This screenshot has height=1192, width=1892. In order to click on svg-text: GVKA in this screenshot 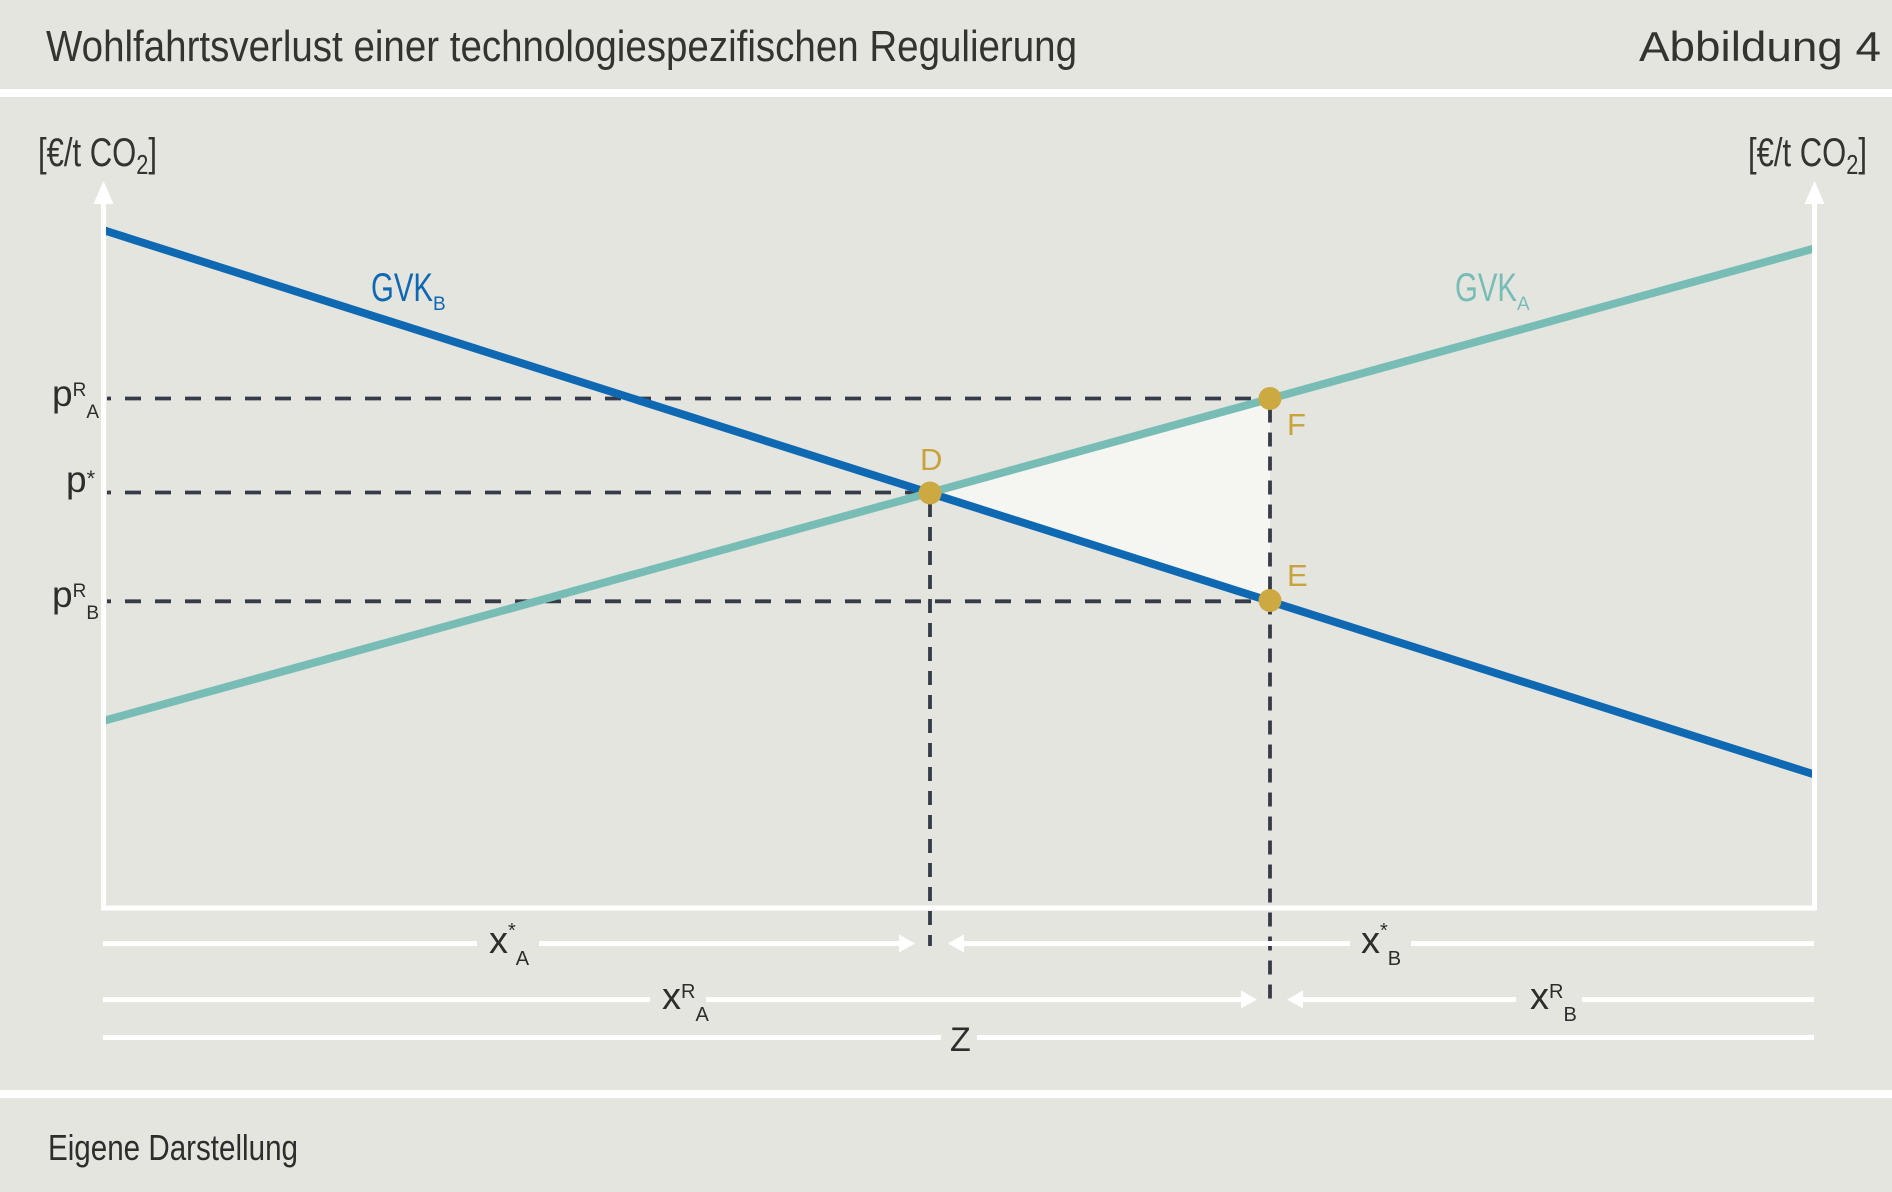, I will do `click(1492, 290)`.